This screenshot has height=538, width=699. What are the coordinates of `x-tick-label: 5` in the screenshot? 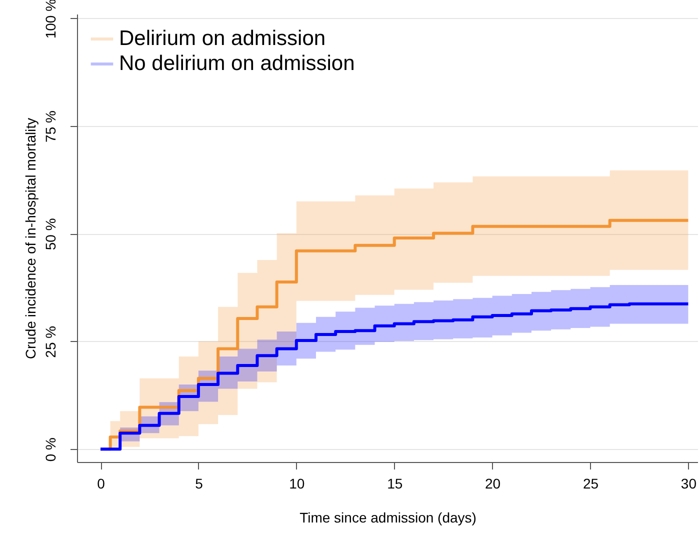 It's located at (199, 484).